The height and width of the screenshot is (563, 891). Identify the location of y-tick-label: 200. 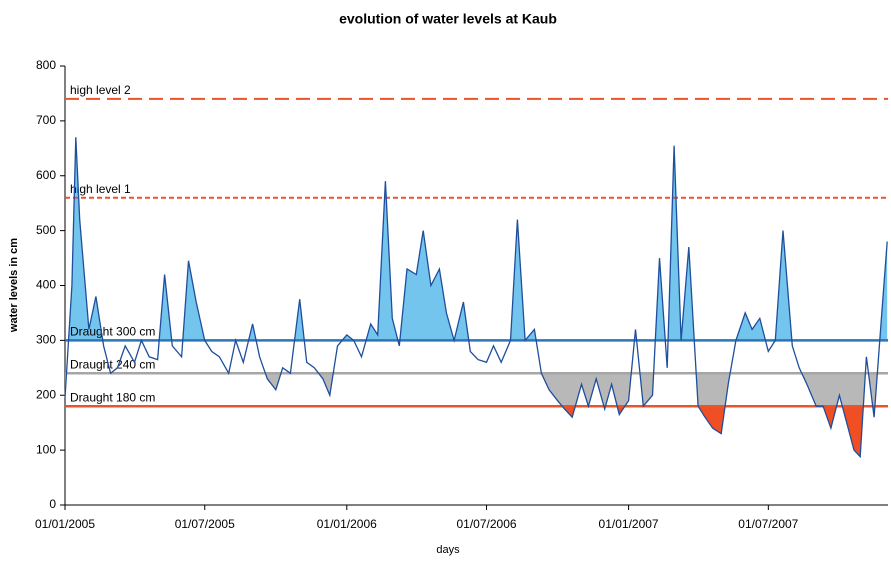
(46, 394).